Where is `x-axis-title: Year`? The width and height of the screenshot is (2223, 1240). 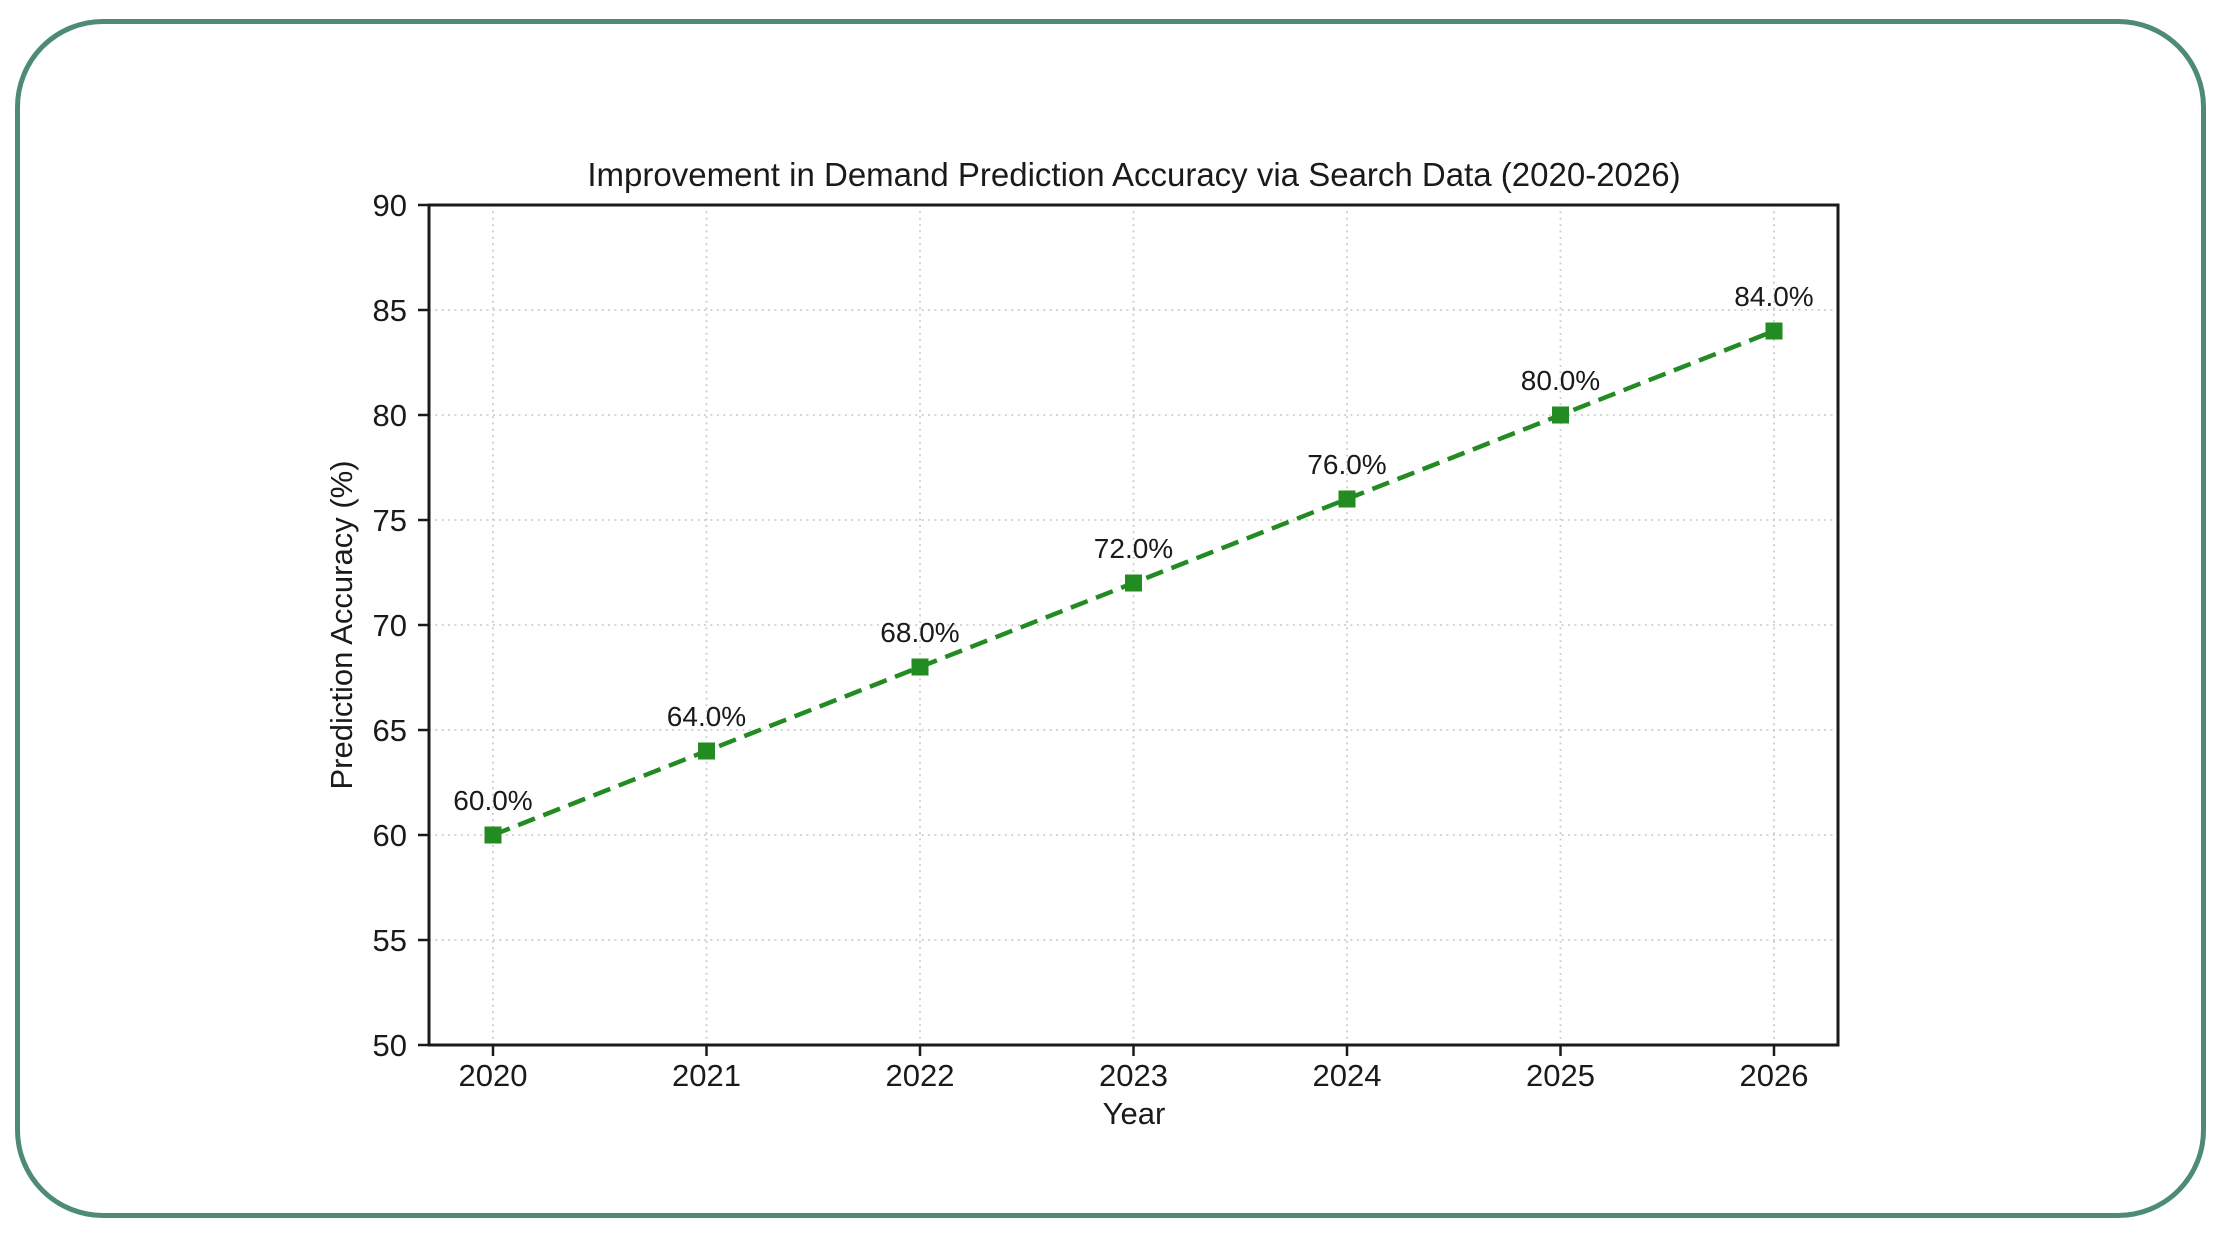
x-axis-title: Year is located at coordinates (1134, 1113).